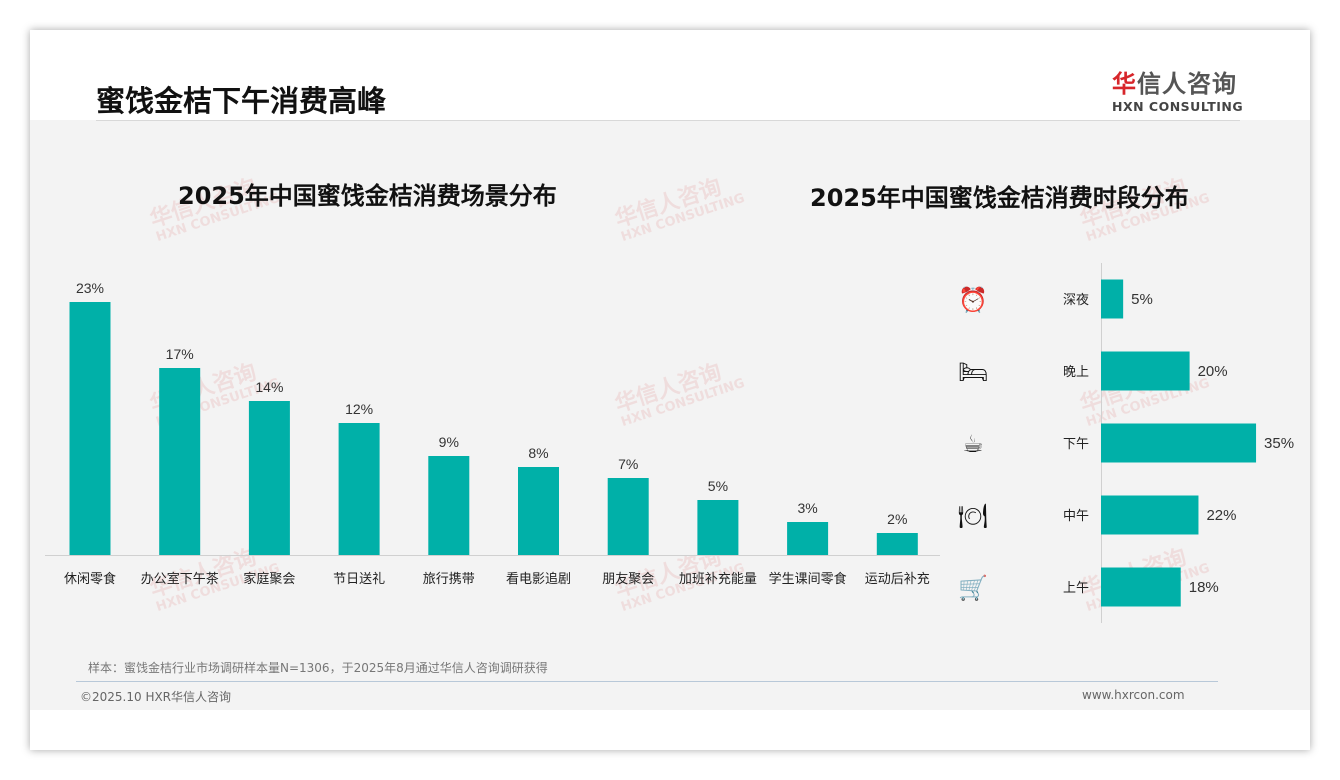  Describe the element at coordinates (1076, 372) in the screenshot. I see `category-label: 晚上` at that location.